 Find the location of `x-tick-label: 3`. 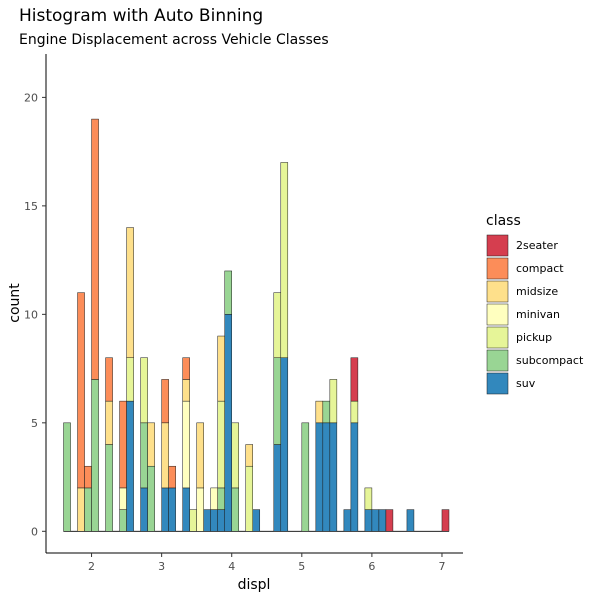

x-tick-label: 3 is located at coordinates (161, 566).